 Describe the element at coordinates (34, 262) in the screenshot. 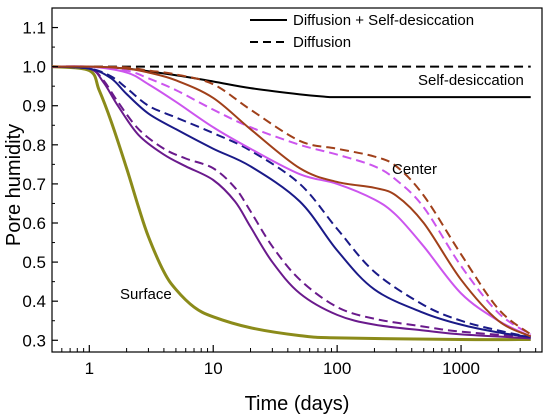

I see `y-tick-label: 0.5` at that location.